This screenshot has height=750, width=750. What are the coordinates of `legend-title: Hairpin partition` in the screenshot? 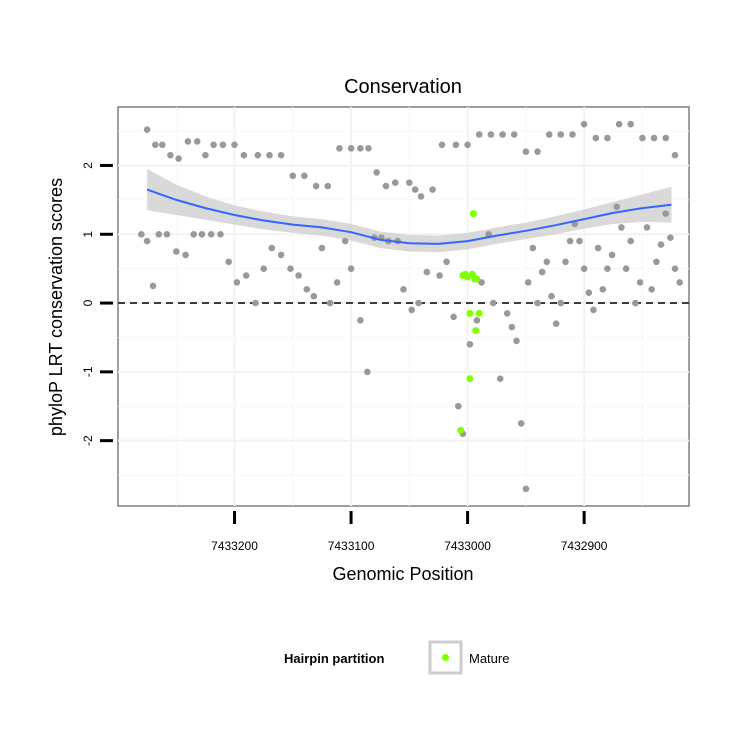 It's located at (334, 658).